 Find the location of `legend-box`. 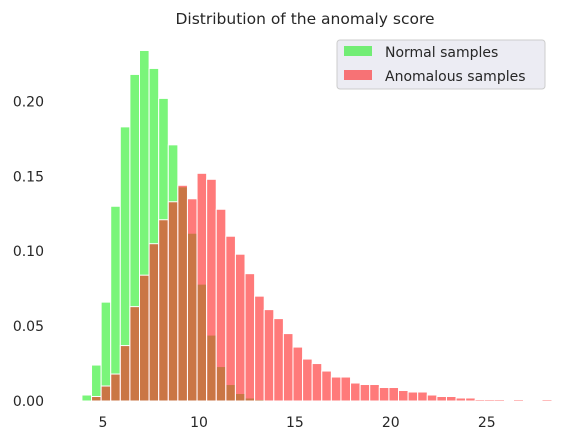

legend-box is located at coordinates (441, 64).